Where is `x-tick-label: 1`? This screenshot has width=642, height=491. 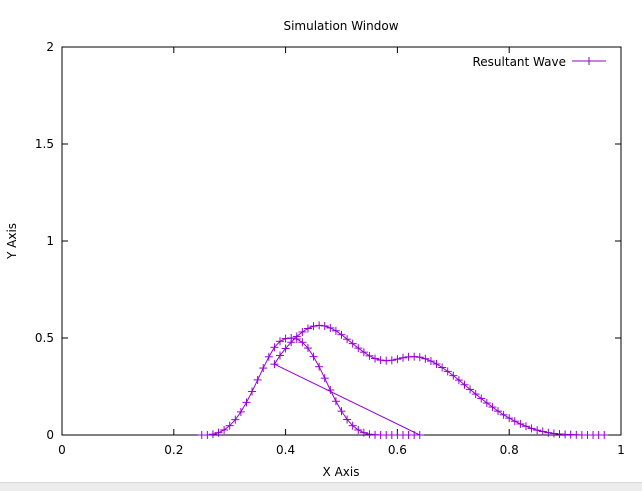 x-tick-label: 1 is located at coordinates (621, 450).